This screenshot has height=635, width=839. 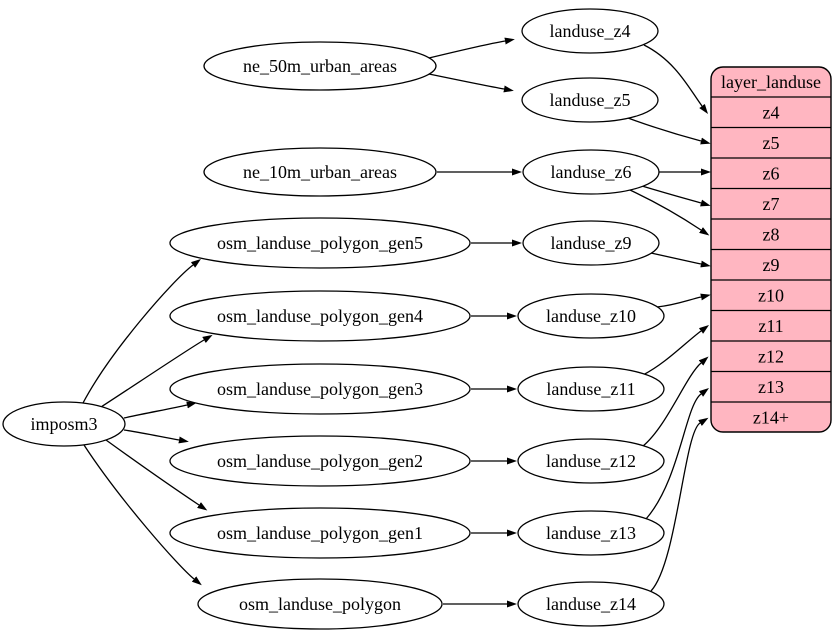 I want to click on table-header: layer_landuse, so click(x=771, y=82).